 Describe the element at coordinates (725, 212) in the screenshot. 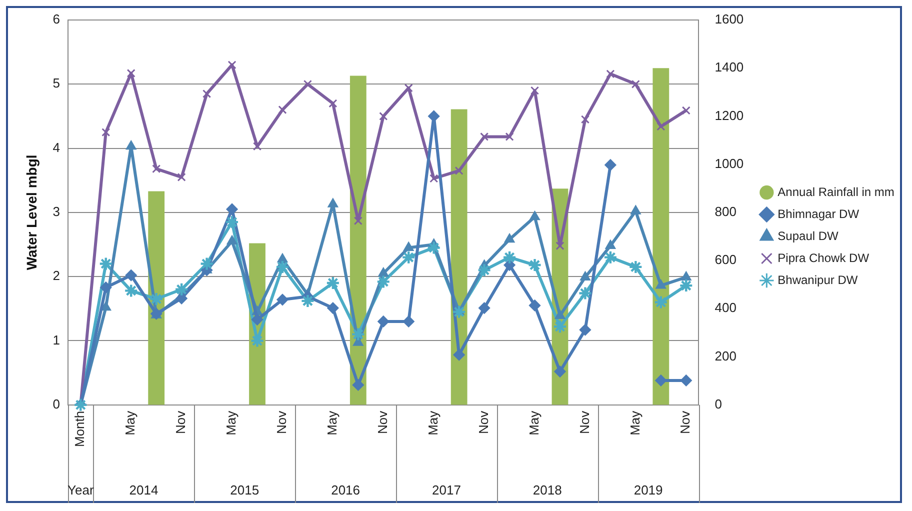

I see `y2-tick-label: 800` at that location.